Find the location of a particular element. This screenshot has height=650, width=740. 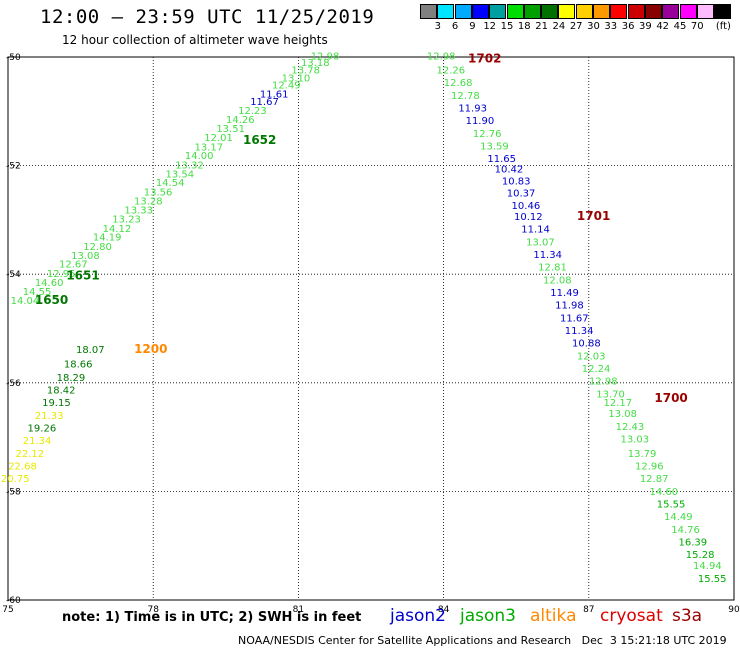

satellite-name-jason3: jason3 is located at coordinates (488, 616).